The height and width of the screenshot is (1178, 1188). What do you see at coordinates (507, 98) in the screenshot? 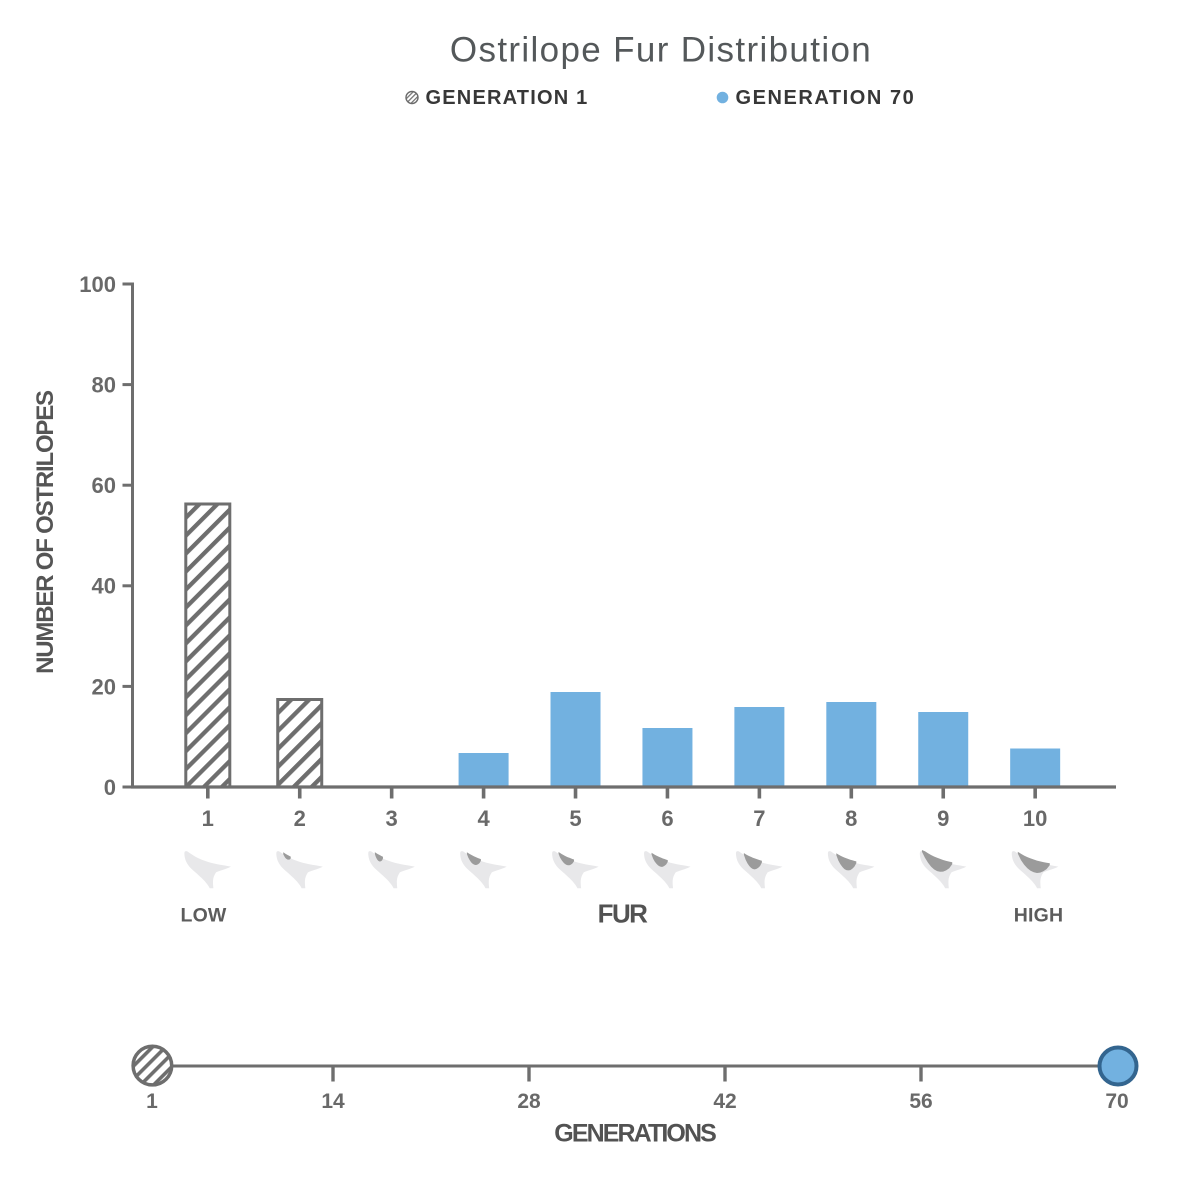
I see `svg-text: GENERATION 1` at bounding box center [507, 98].